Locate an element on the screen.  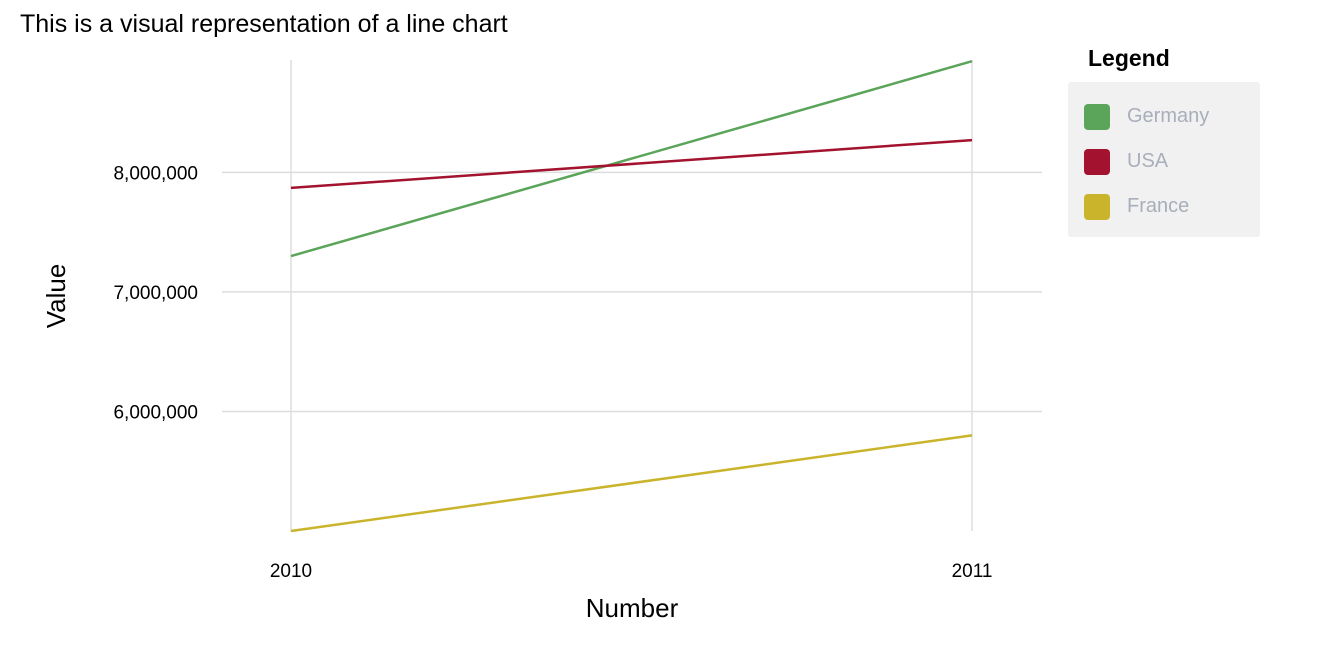
legend: Legend Germany USA France is located at coordinates (1164, 139).